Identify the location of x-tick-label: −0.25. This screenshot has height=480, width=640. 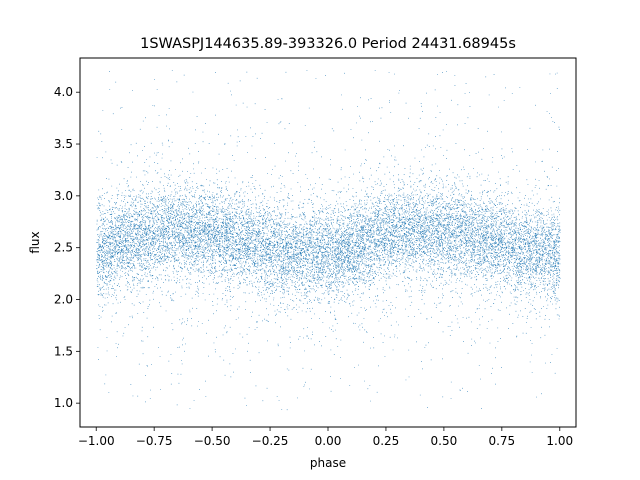
(270, 441).